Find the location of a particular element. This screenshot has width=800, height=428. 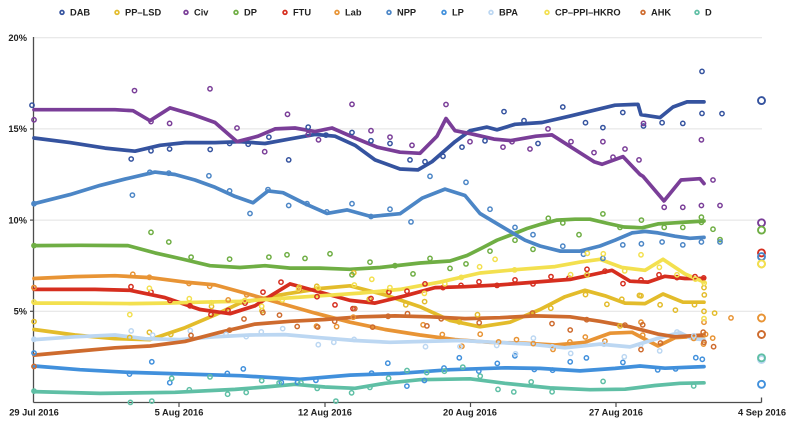

svg-text: AHK is located at coordinates (661, 13).